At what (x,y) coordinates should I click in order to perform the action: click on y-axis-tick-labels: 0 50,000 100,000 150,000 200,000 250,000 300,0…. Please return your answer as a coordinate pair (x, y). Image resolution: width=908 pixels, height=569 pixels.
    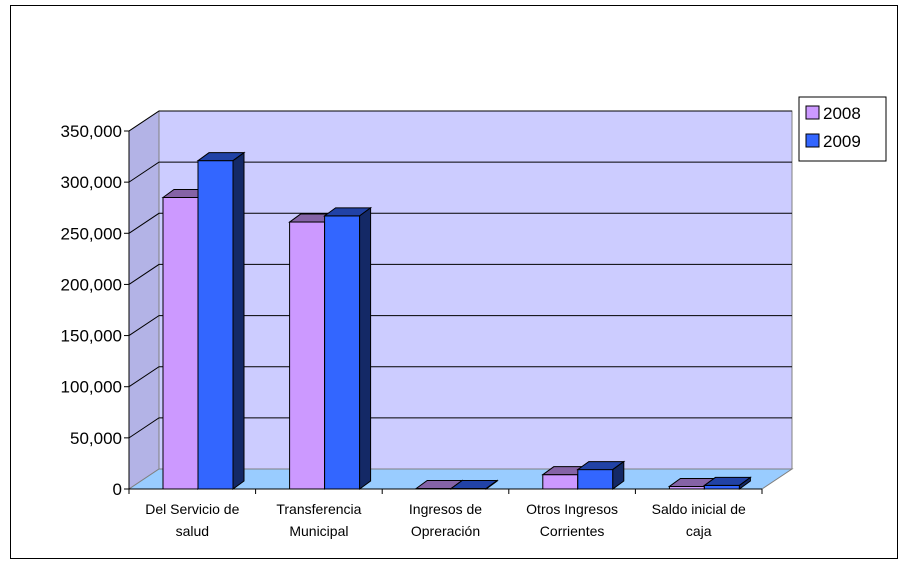
    Looking at the image, I should click on (91, 310).